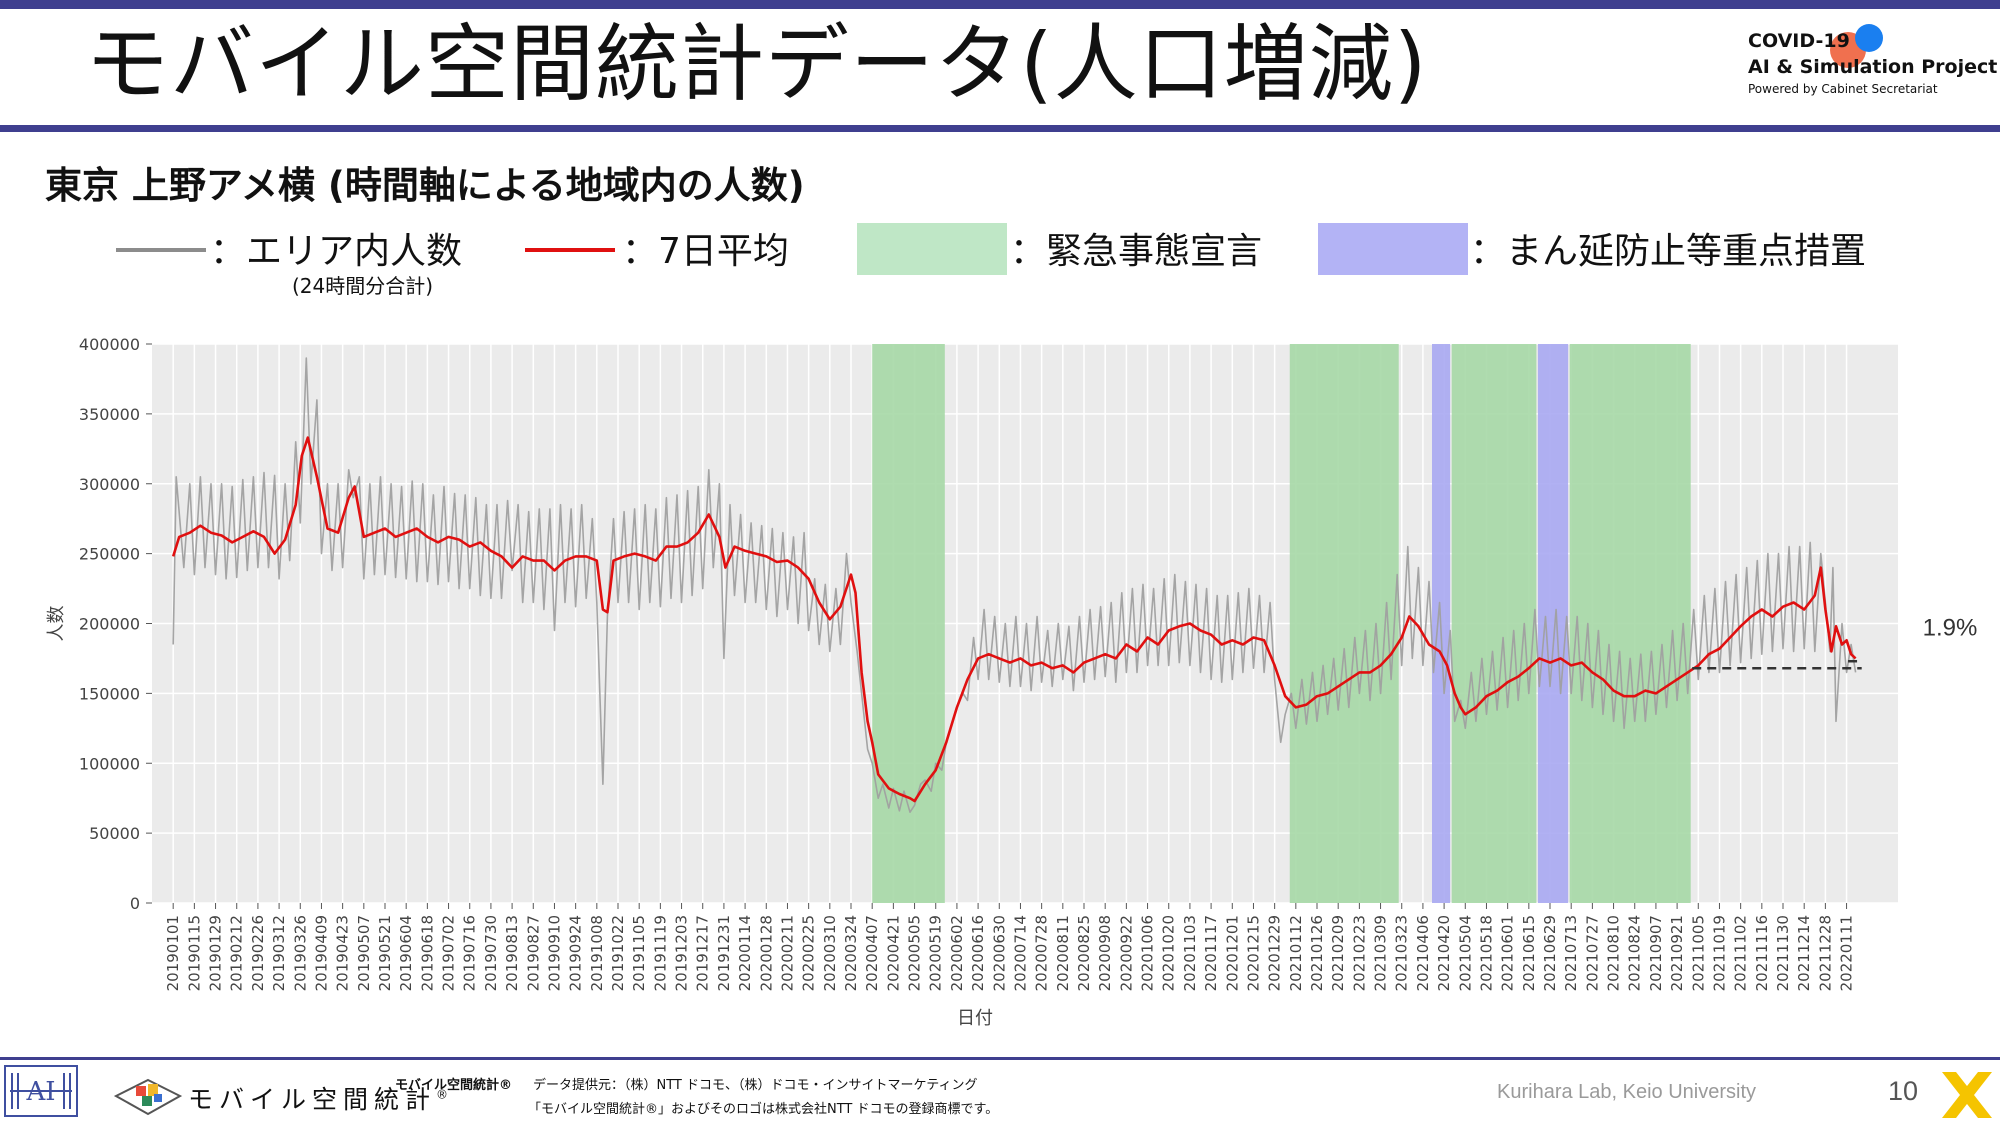 The image size is (2000, 1125). Describe the element at coordinates (1148, 953) in the screenshot. I see `x-tick-label: 20201006` at that location.